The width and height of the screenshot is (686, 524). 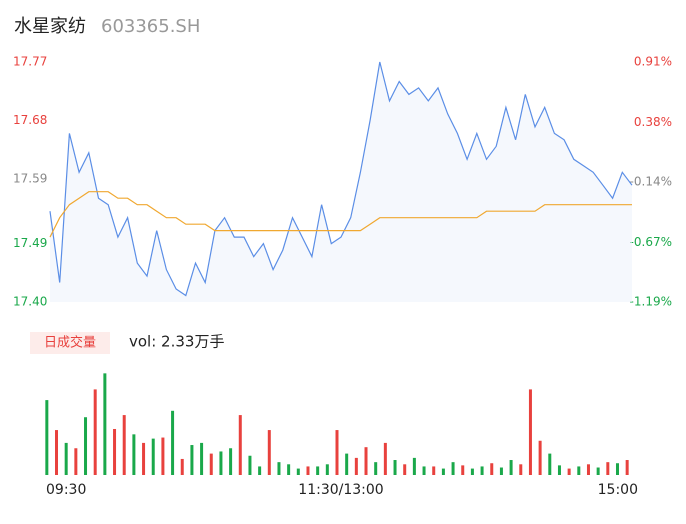 What do you see at coordinates (653, 62) in the screenshot?
I see `y2-tick-label: 0.91%` at bounding box center [653, 62].